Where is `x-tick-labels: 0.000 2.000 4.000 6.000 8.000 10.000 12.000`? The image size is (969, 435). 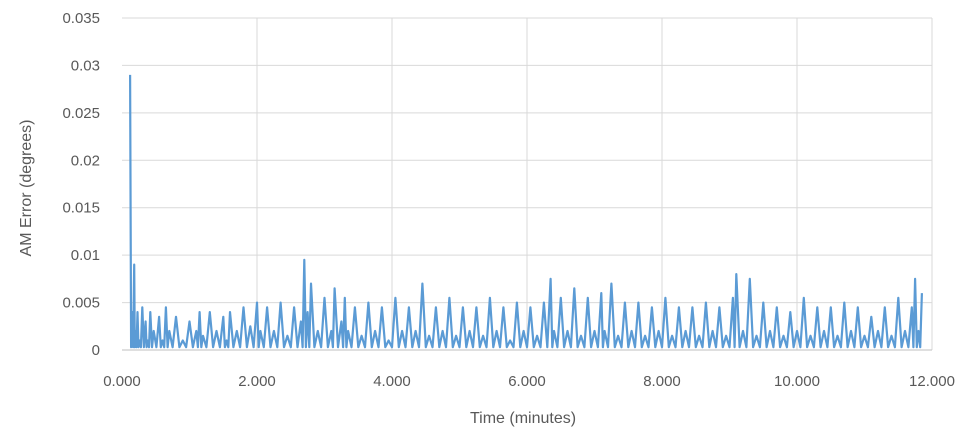
x-tick-labels: 0.000 2.000 4.000 6.000 8.000 10.000 12.000 is located at coordinates (529, 381).